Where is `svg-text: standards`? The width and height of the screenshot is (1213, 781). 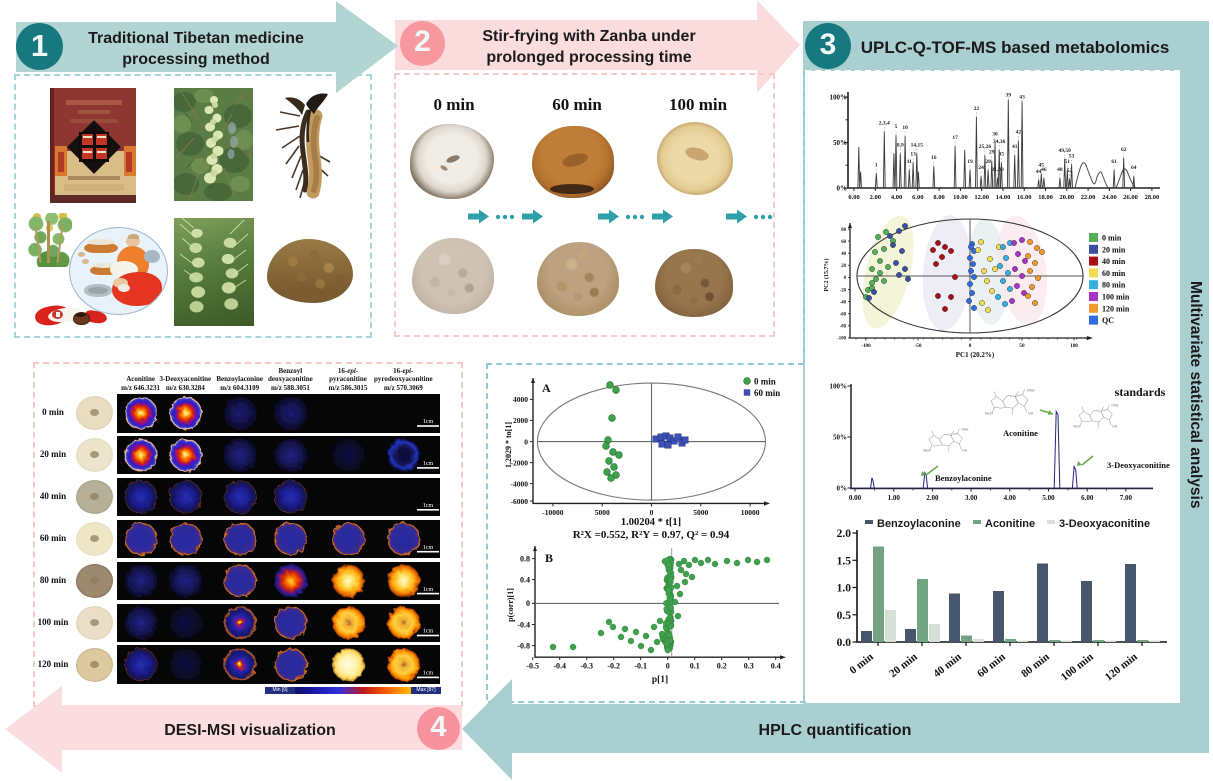
svg-text: standards is located at coordinates (1140, 392).